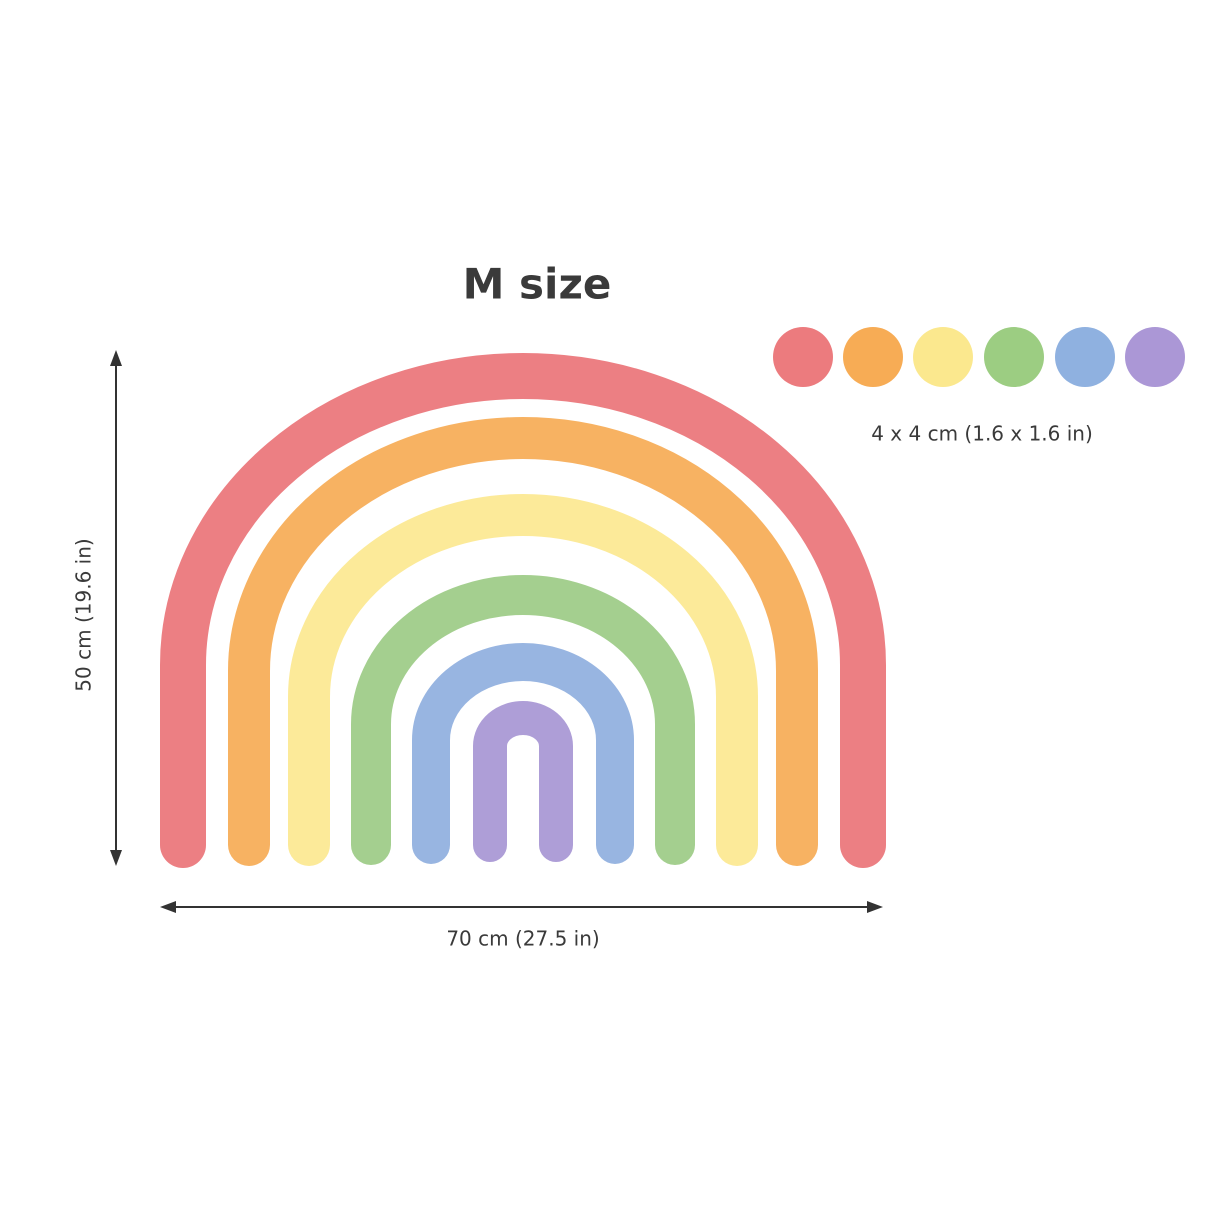  What do you see at coordinates (873, 357) in the screenshot?
I see `dot-orange` at bounding box center [873, 357].